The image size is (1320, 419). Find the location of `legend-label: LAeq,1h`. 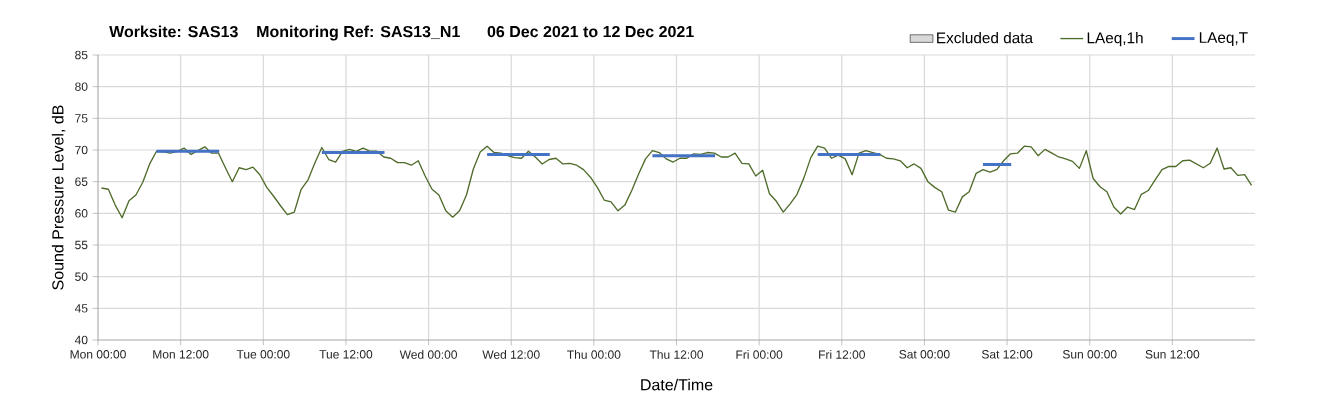

legend-label: LAeq,1h is located at coordinates (1115, 39).